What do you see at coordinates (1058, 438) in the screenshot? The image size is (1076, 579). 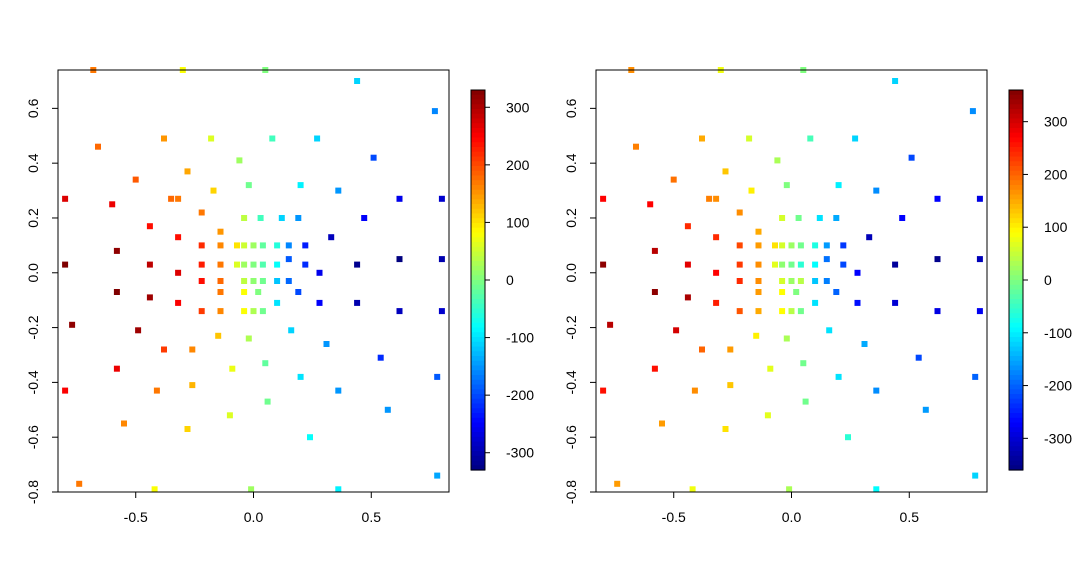 I see `colorbar-tick-label: -300` at bounding box center [1058, 438].